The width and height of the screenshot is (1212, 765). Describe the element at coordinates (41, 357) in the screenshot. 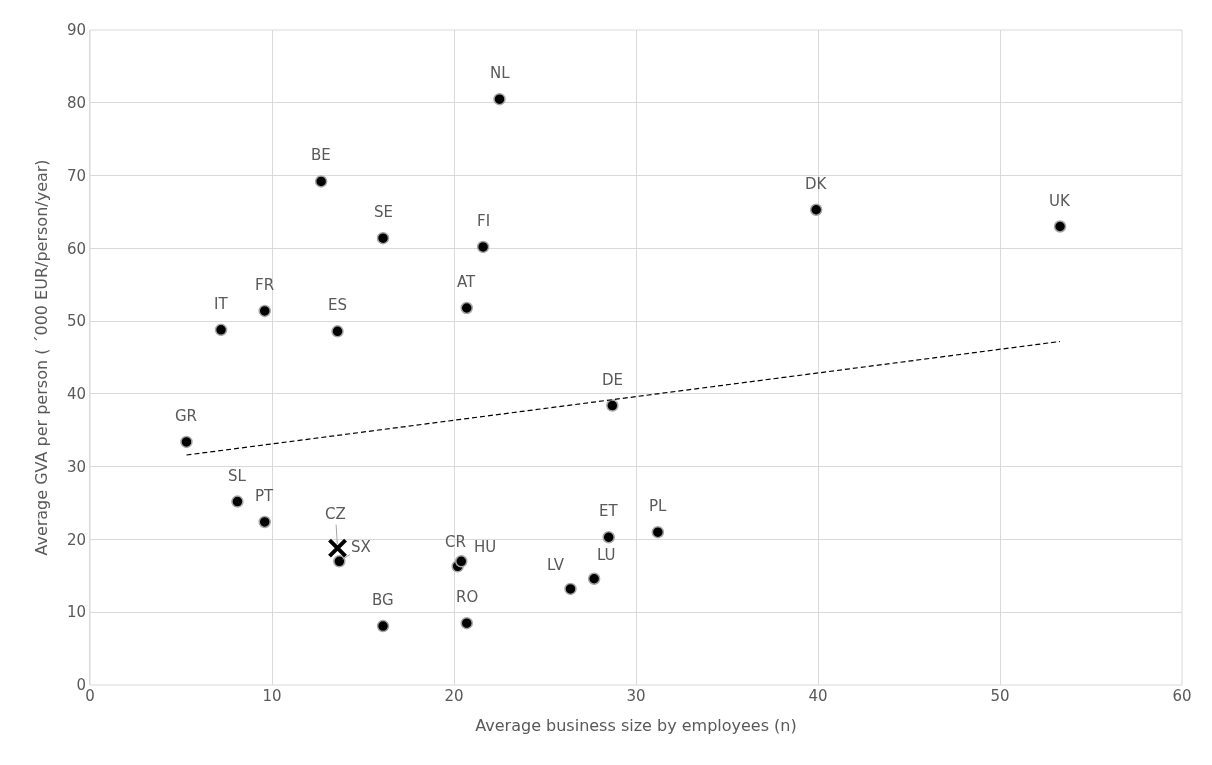

I see `y-axis-title: Average GVA per person ( ´000 EUR/person/year)` at that location.